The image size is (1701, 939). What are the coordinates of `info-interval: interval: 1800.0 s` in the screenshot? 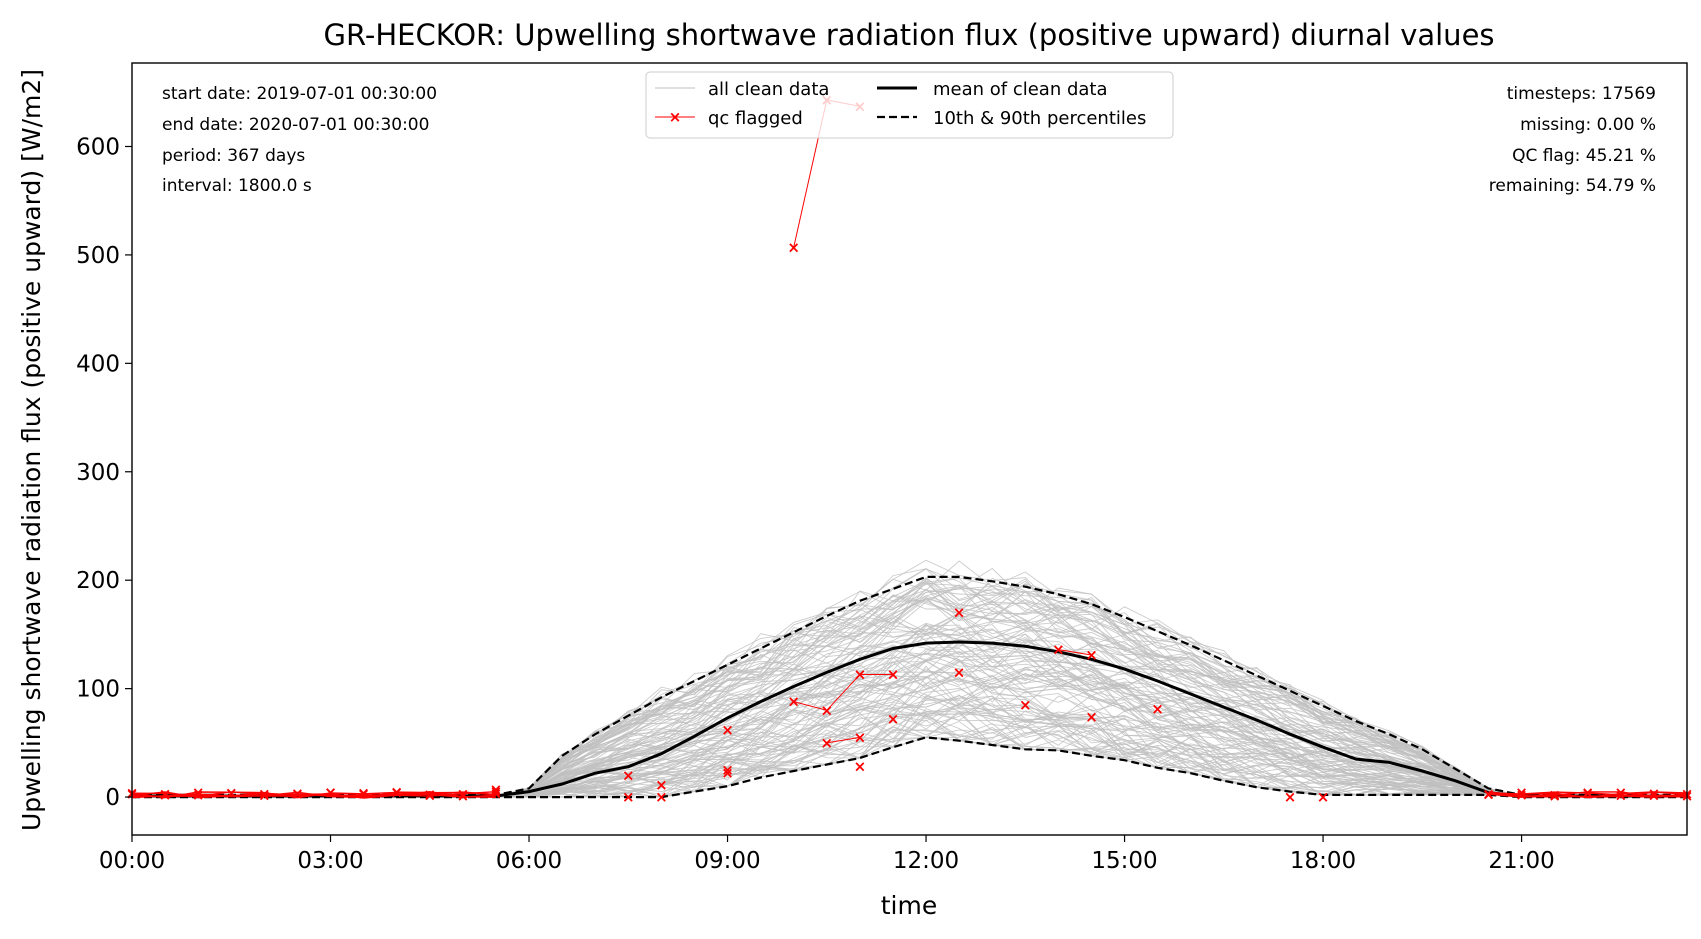 It's located at (237, 186).